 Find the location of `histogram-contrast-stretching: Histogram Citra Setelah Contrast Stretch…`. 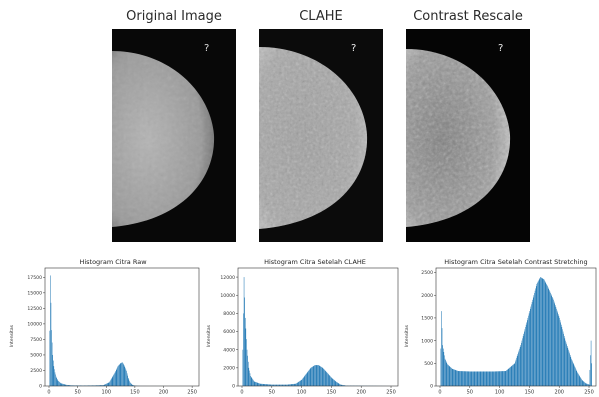

histogram-contrast-stretching: Histogram Citra Setelah Contrast Stretch… is located at coordinates (501, 326).